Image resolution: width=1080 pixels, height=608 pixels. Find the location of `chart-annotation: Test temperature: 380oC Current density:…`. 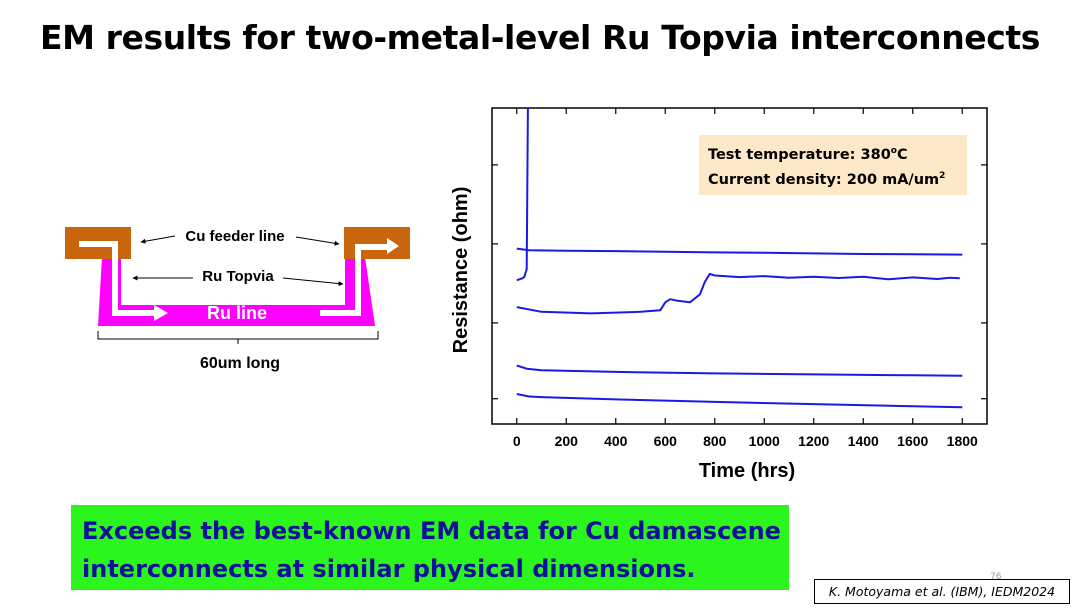

chart-annotation: Test temperature: 380oC Current density:… is located at coordinates (833, 165).